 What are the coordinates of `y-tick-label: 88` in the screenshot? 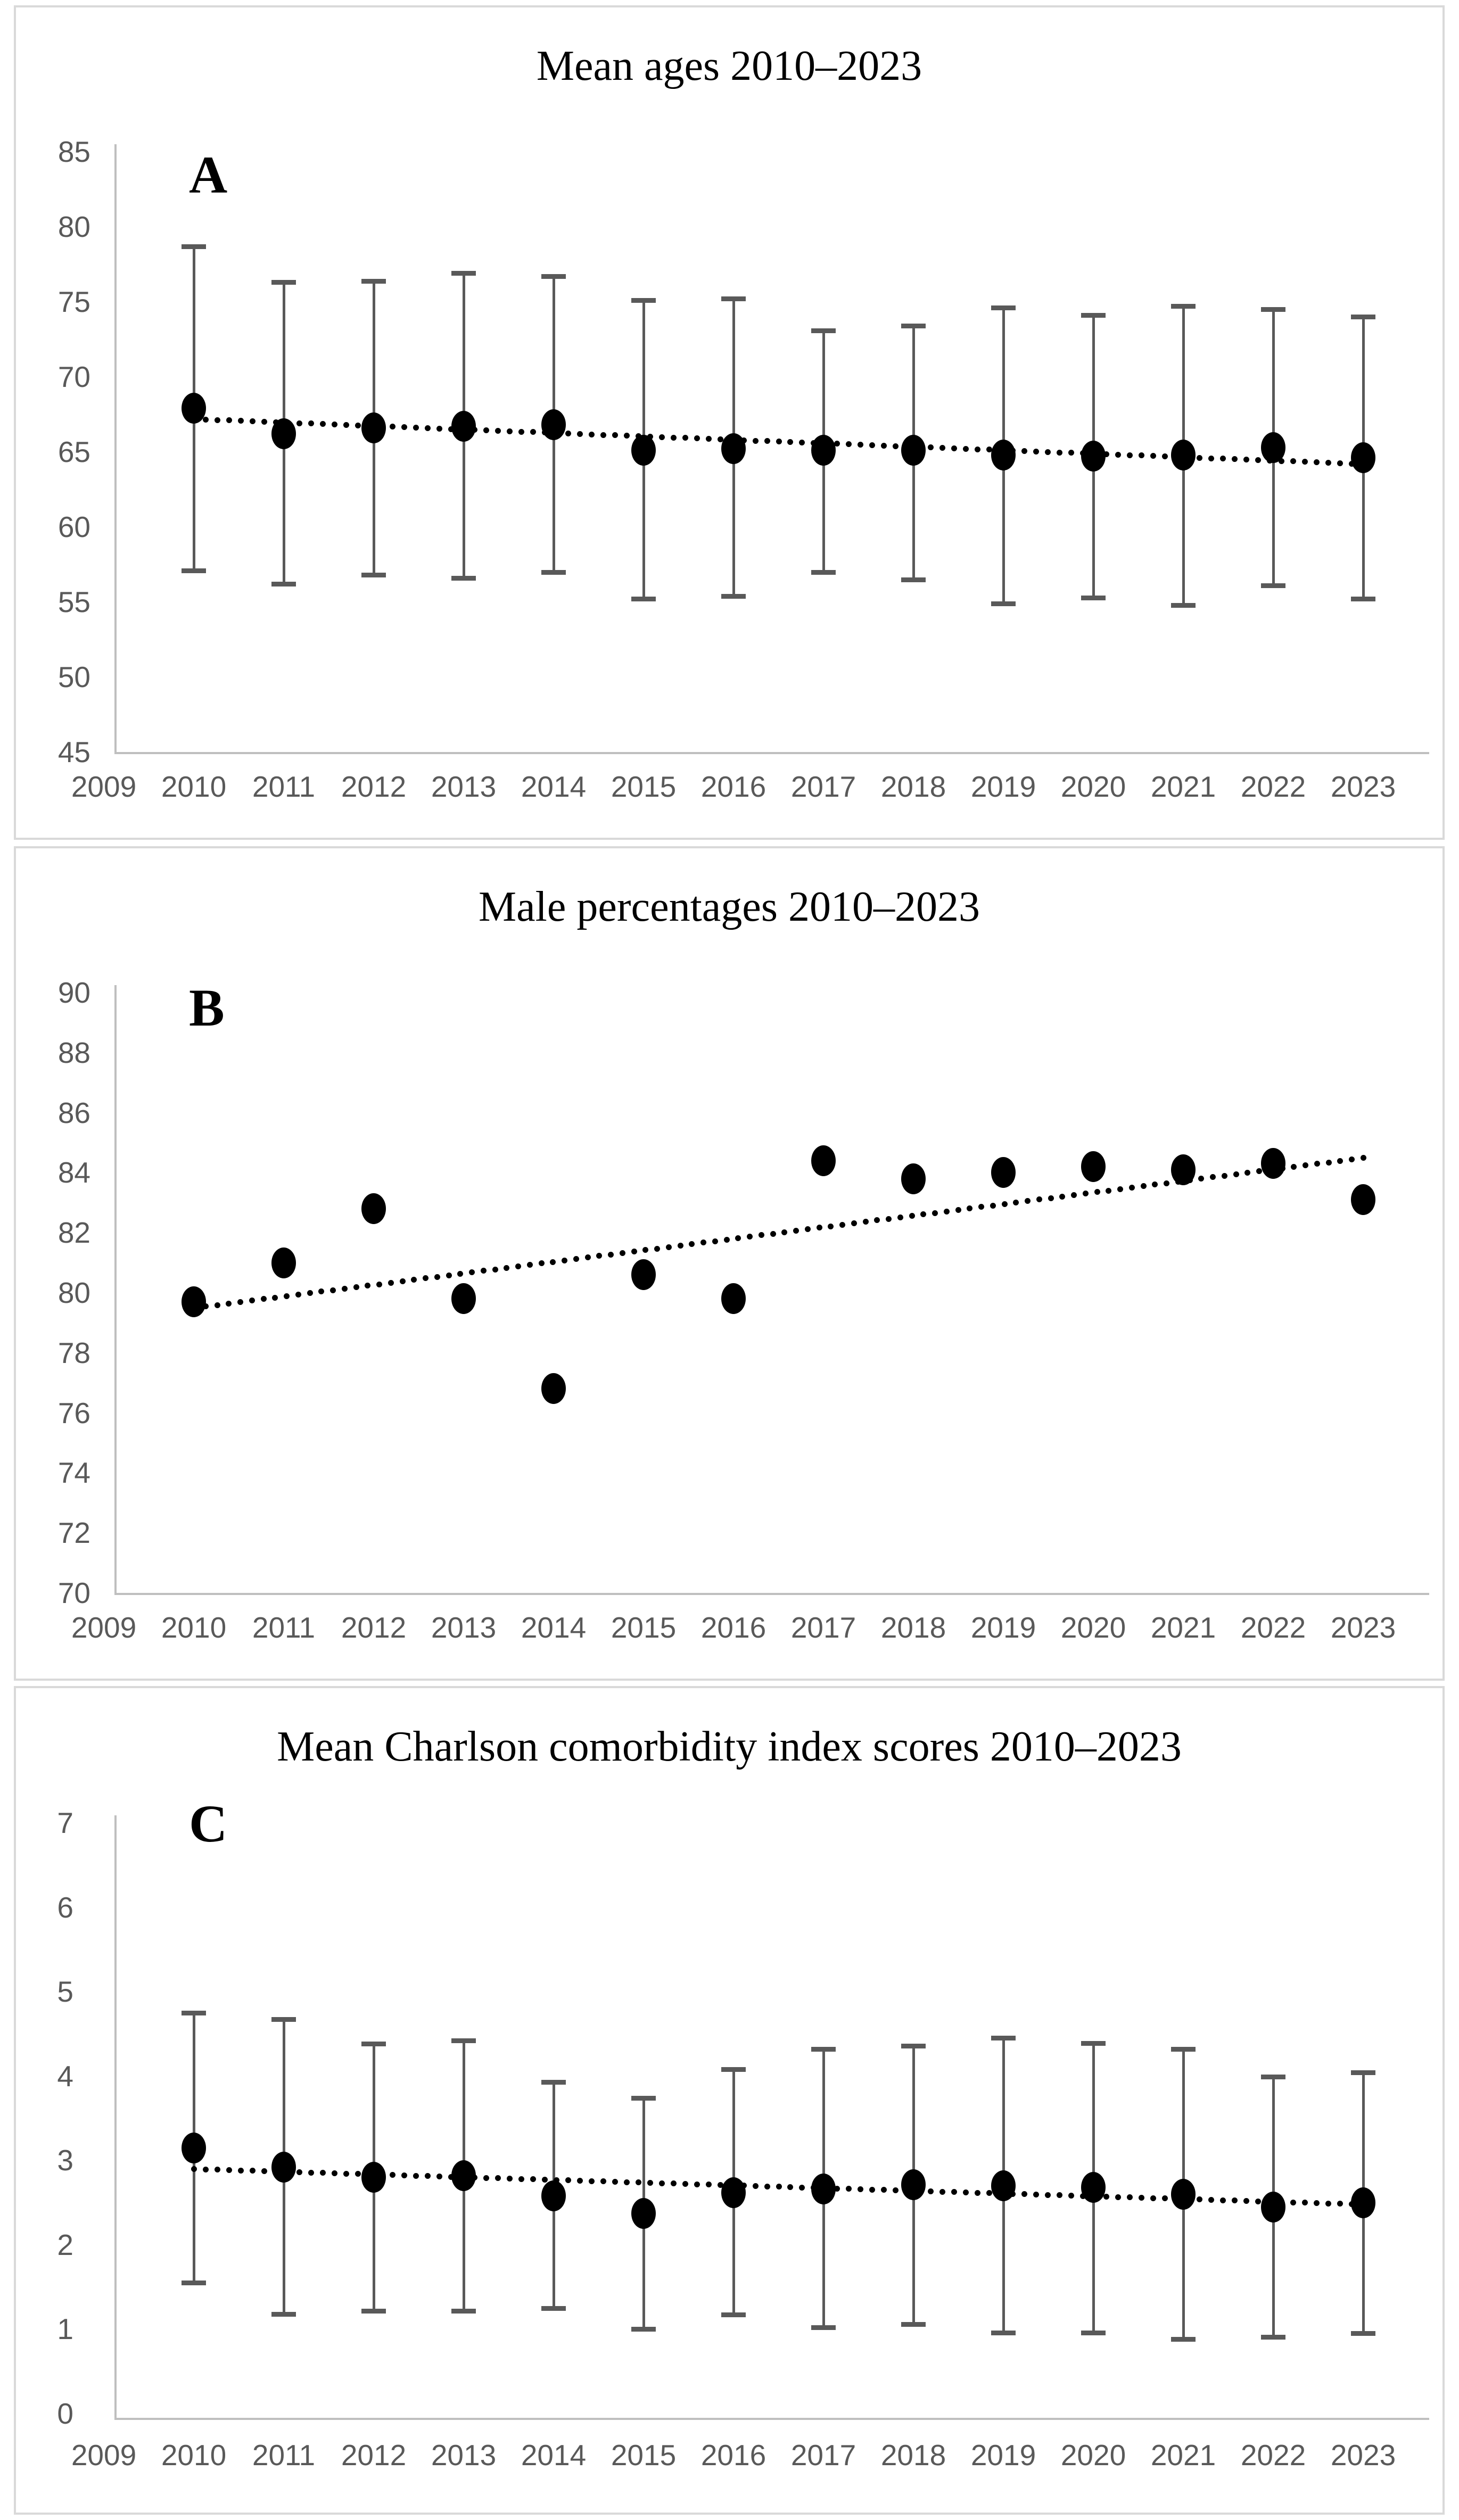 It's located at (73, 1052).